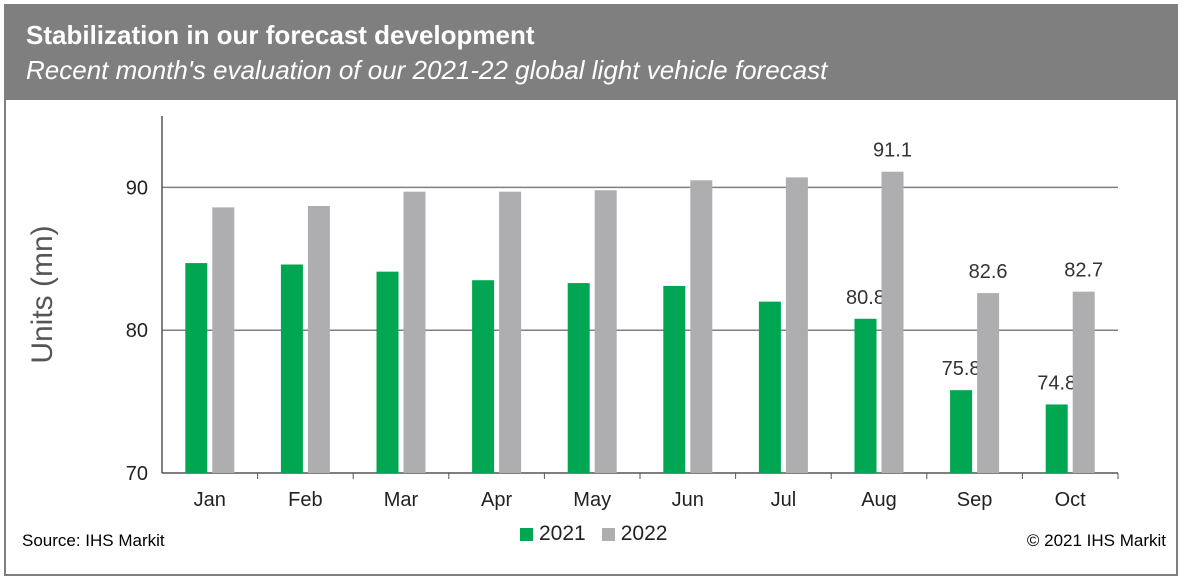  I want to click on legend-item-2022: 2022, so click(634, 534).